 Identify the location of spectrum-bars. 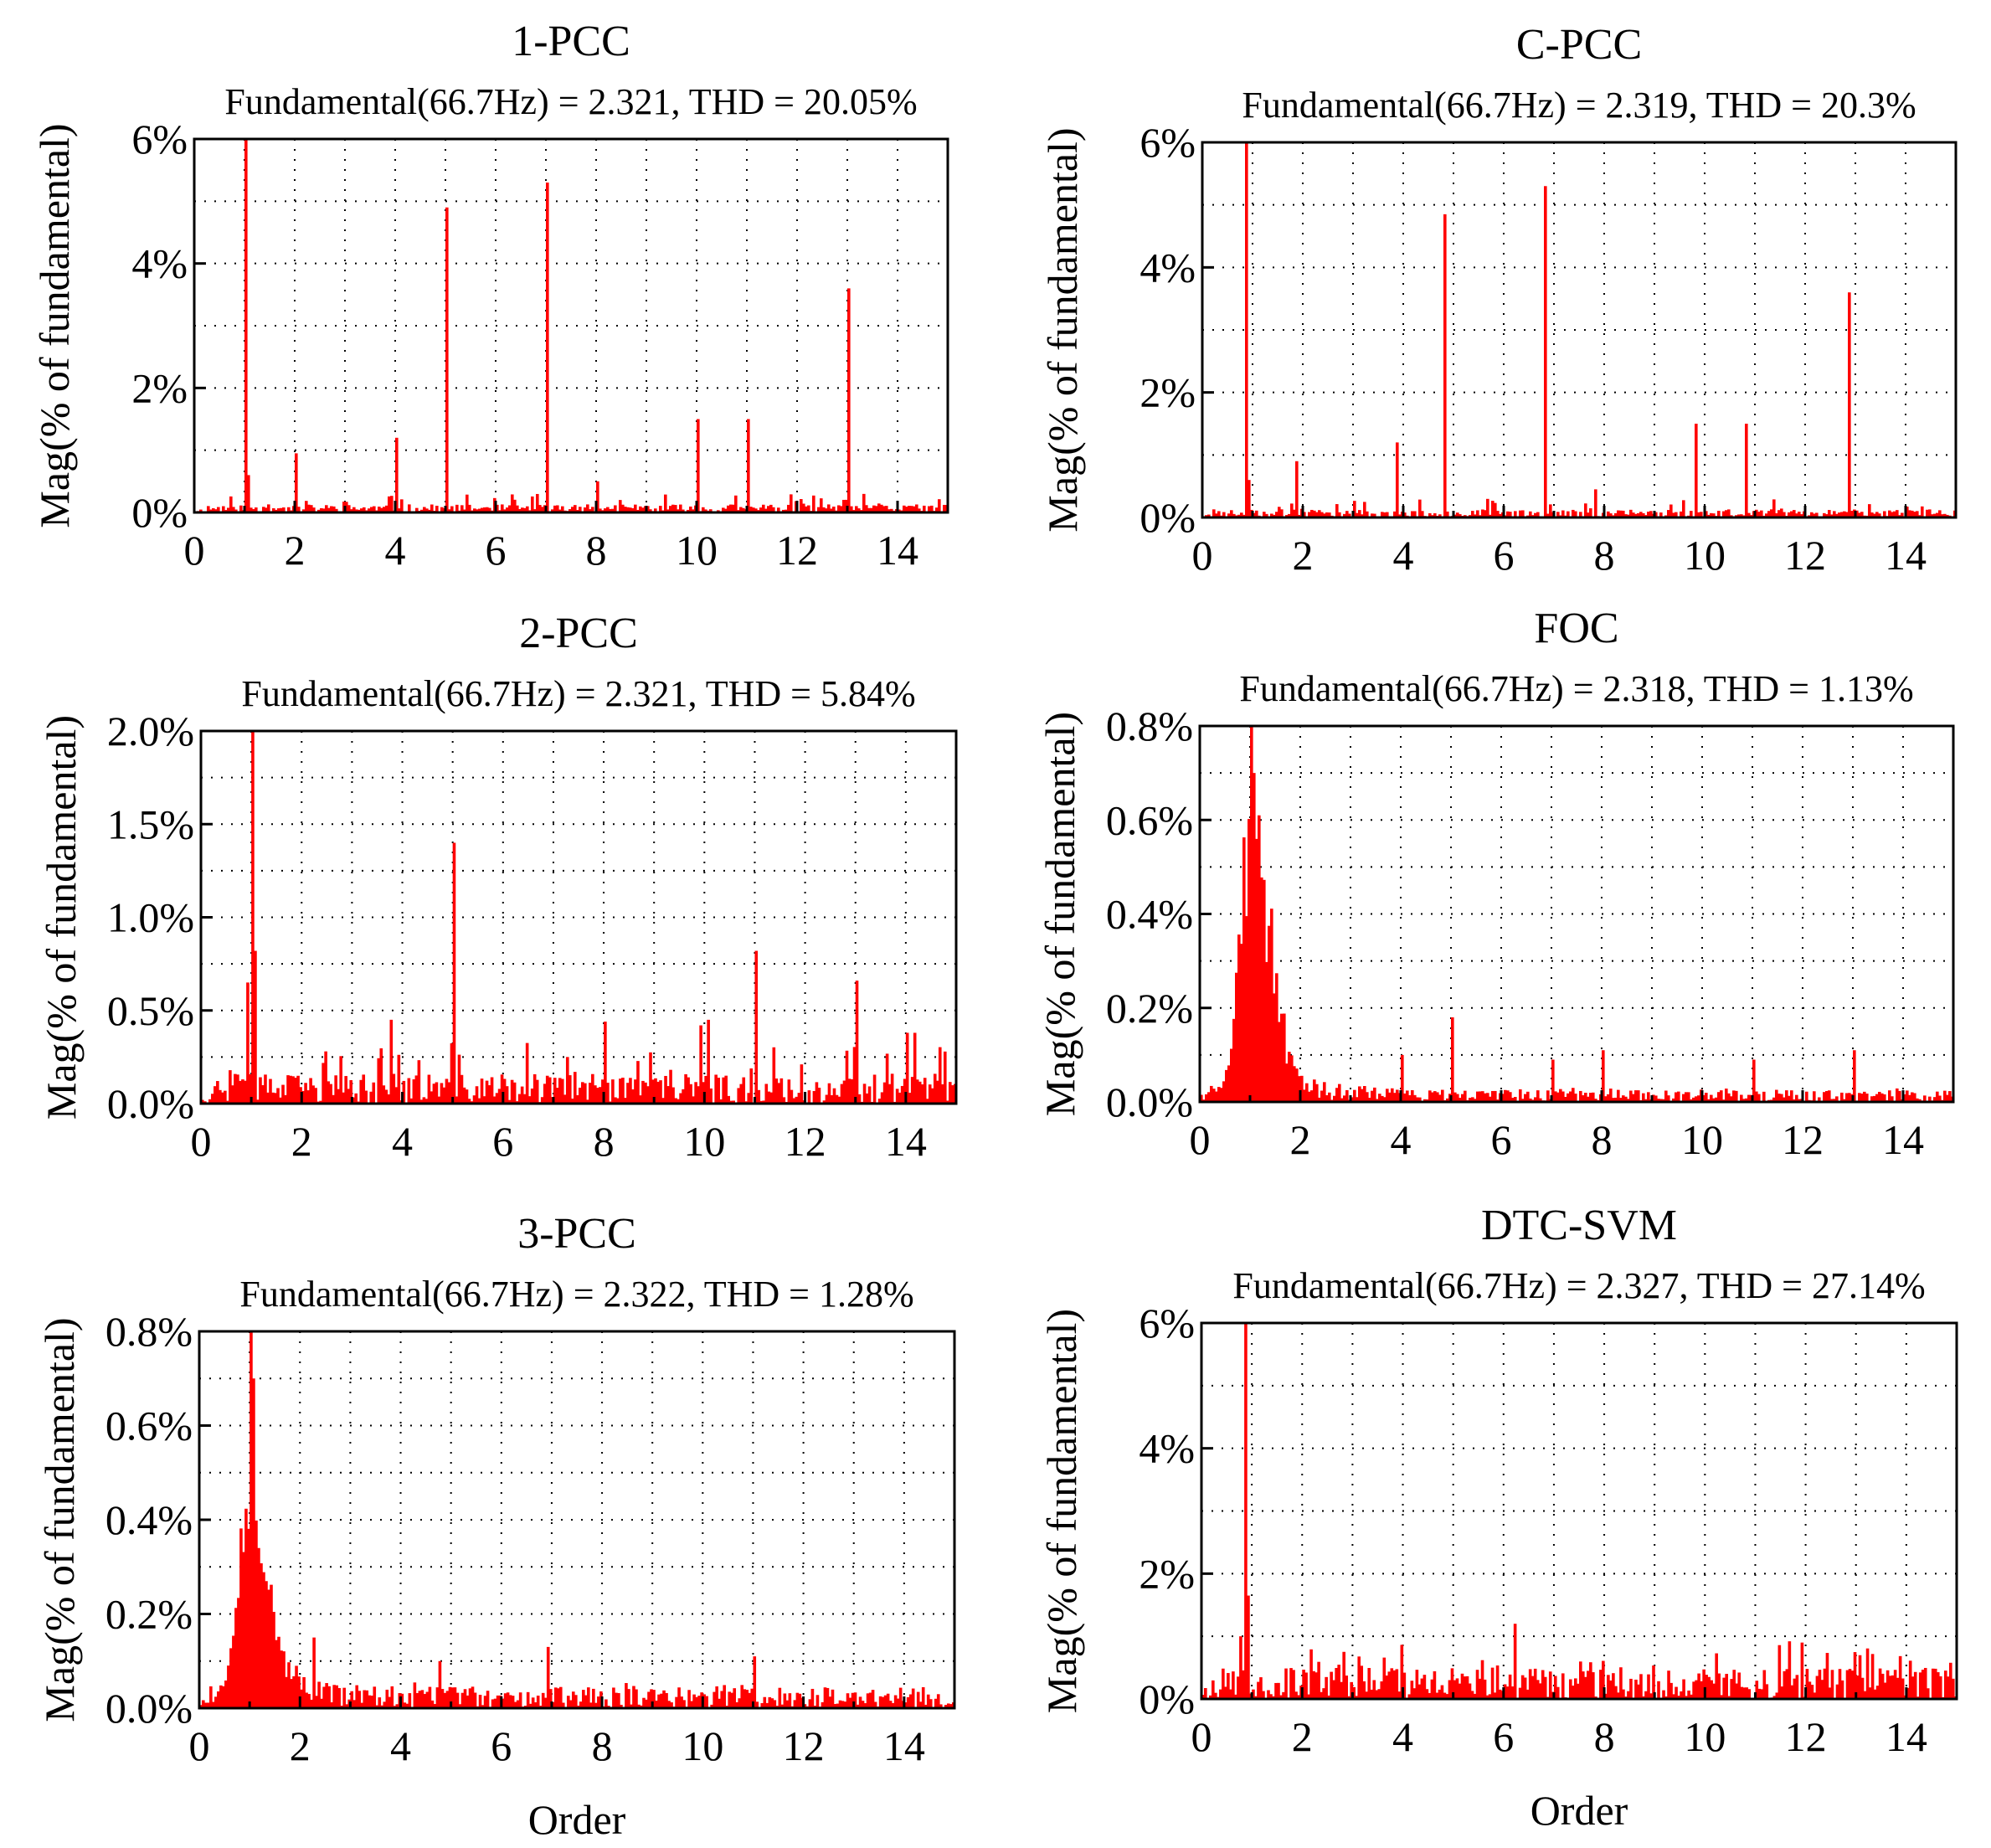
(571, 326).